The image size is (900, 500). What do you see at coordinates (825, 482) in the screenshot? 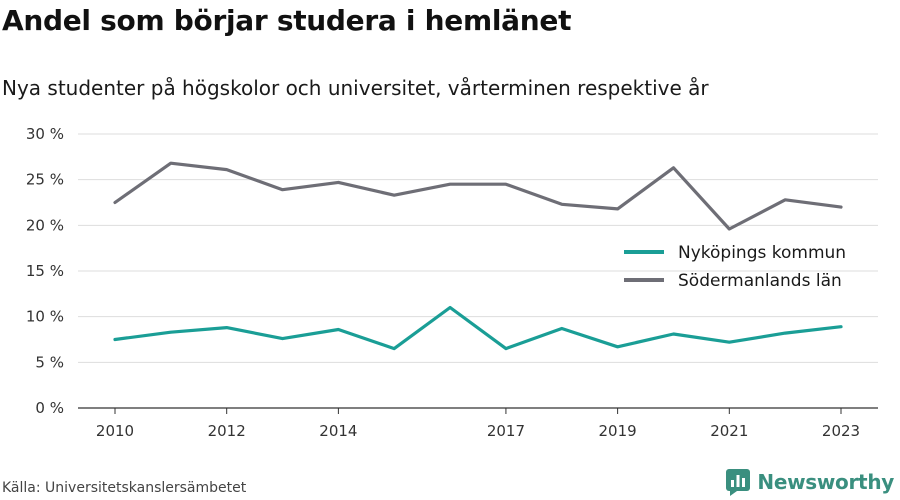
I see `brand-name: Newsworthy` at bounding box center [825, 482].